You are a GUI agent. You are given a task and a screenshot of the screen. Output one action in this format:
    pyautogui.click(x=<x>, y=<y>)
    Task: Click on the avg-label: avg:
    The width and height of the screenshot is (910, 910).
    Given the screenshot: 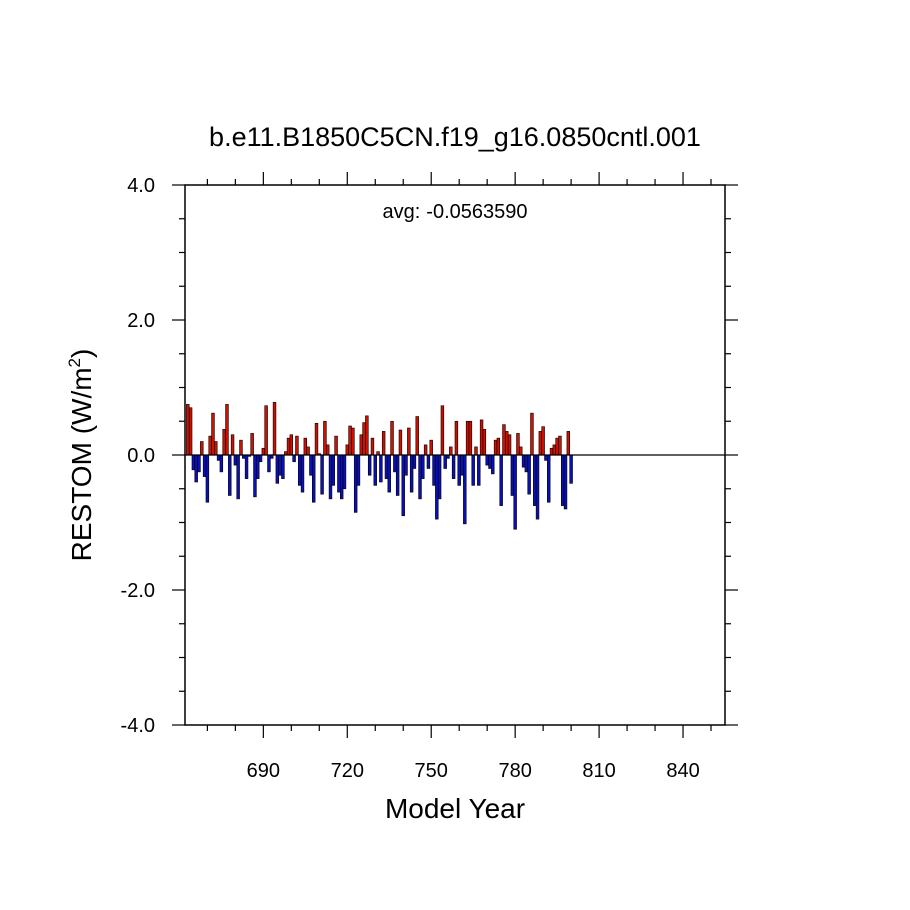 What is the action you would take?
    pyautogui.click(x=401, y=212)
    